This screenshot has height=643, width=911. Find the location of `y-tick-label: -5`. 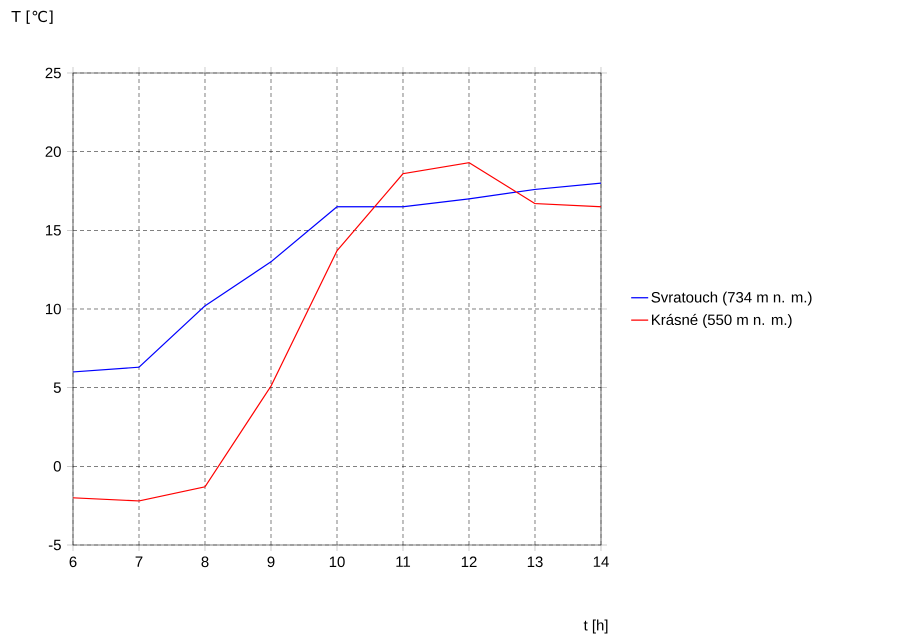

y-tick-label: -5 is located at coordinates (54, 545).